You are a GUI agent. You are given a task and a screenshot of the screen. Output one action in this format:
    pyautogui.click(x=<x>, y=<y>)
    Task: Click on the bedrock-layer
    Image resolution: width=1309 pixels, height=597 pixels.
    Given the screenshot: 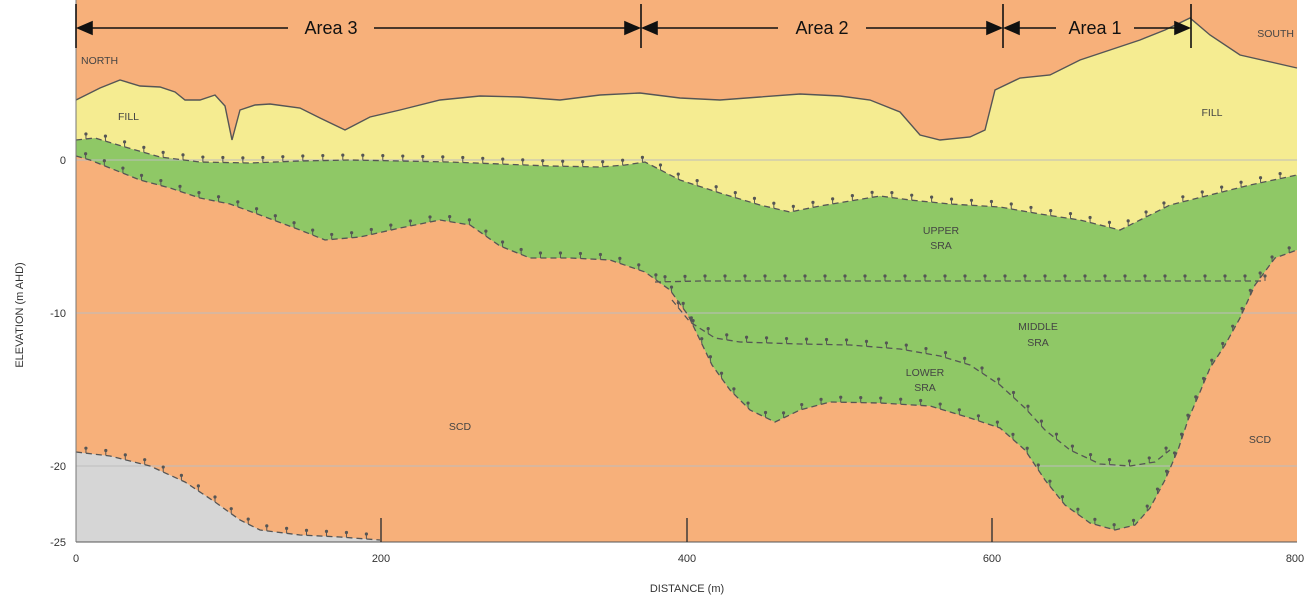 What is the action you would take?
    pyautogui.click(x=228, y=497)
    